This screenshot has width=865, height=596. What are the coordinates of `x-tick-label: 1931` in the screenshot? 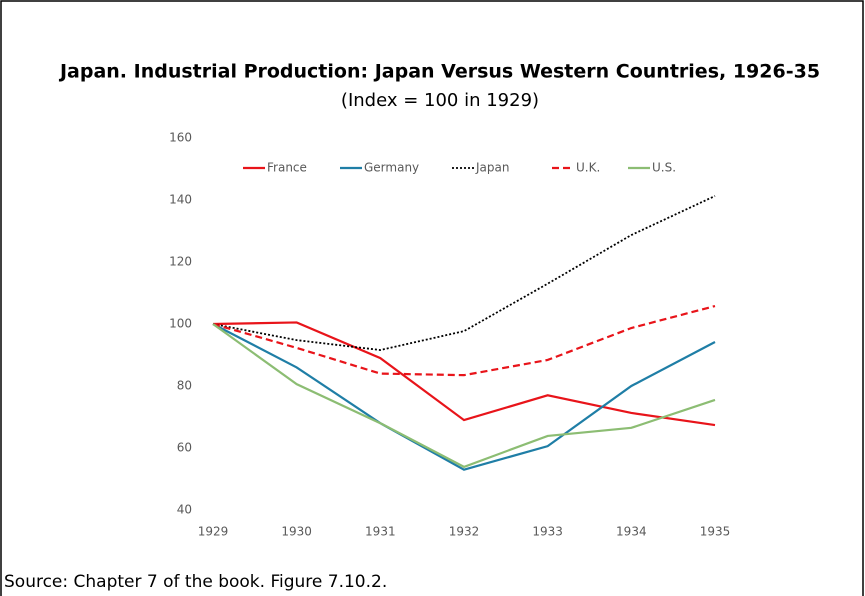 It's located at (380, 532).